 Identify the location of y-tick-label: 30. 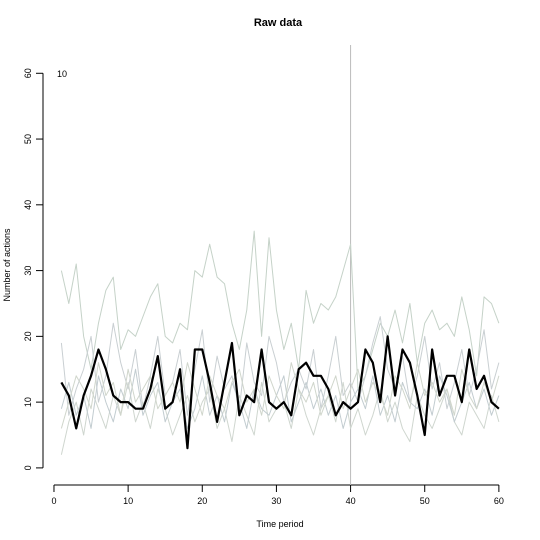
(28, 271).